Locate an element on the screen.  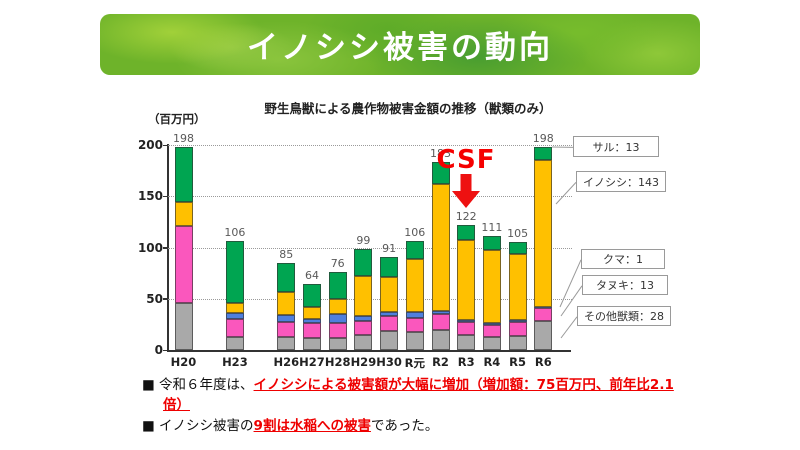
x-axis-label-R元: R元 is located at coordinates (414, 363).